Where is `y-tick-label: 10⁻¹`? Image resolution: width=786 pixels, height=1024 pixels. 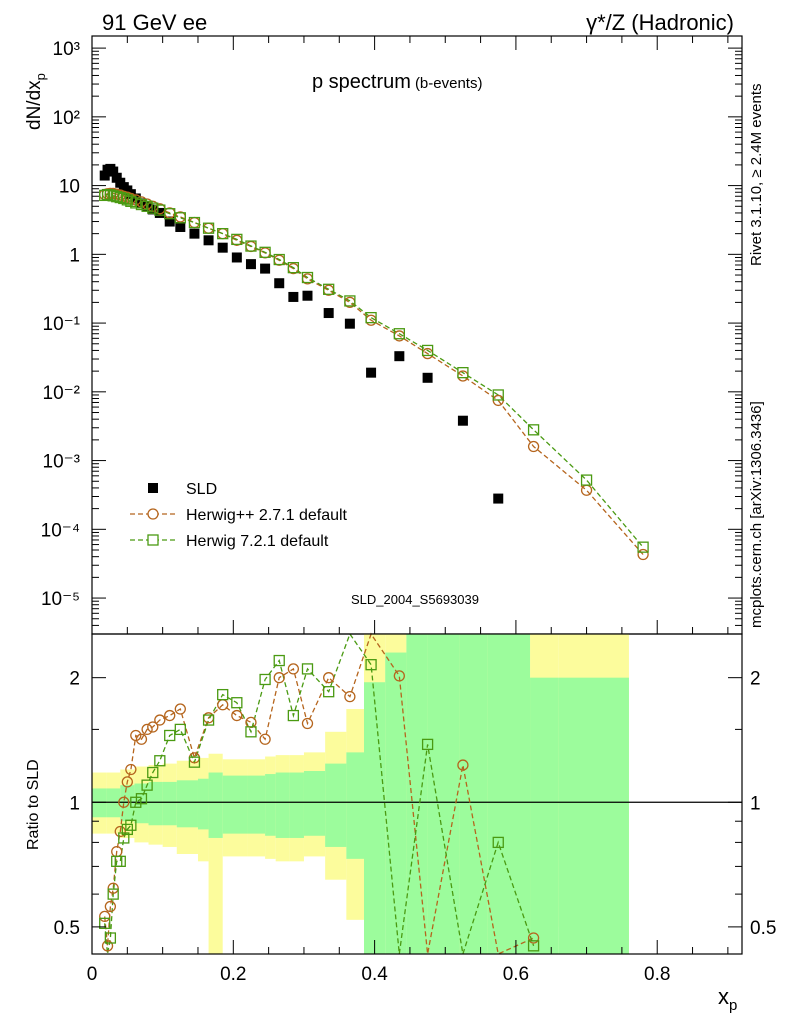
y-tick-label: 10⁻¹ is located at coordinates (62, 324).